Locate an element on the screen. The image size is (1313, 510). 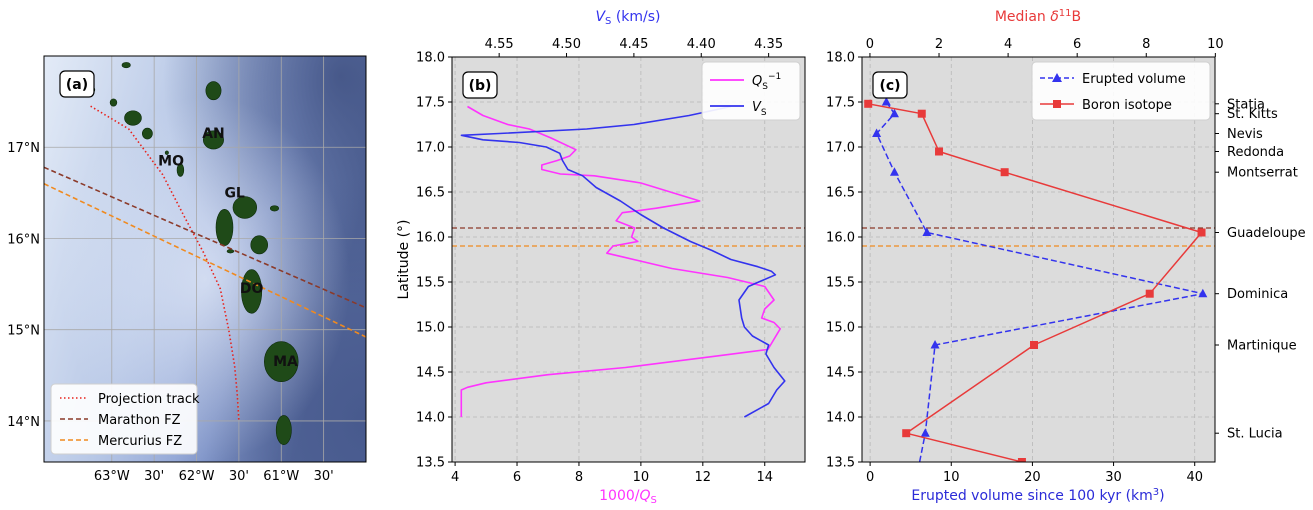
x-axis-label-top-c: Median δ11B is located at coordinates (1038, 16).